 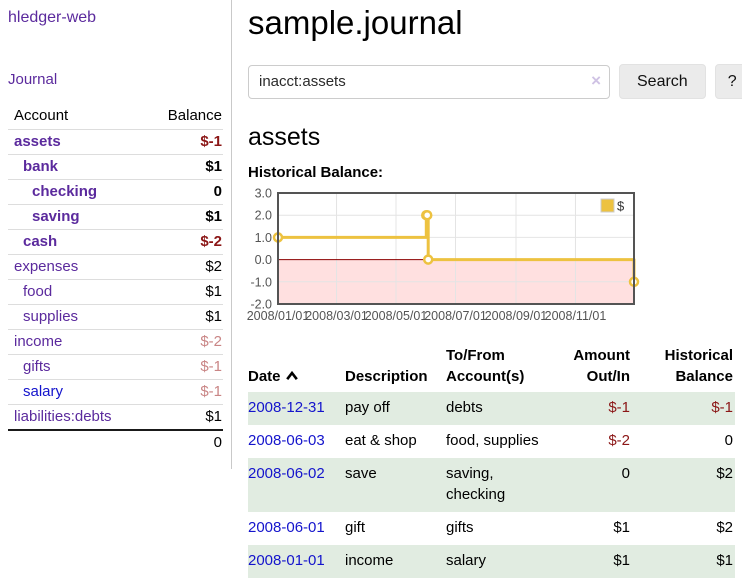 What do you see at coordinates (336, 316) in the screenshot?
I see `x-axis-tick-label: 2008/03/01` at bounding box center [336, 316].